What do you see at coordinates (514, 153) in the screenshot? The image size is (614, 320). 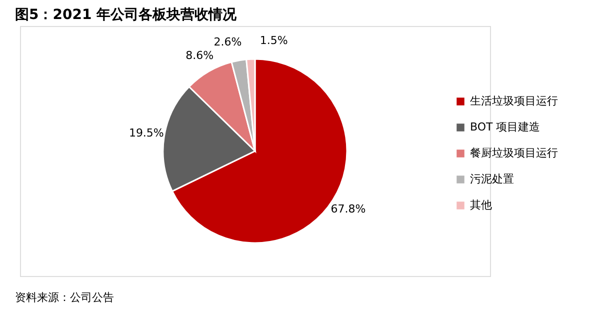 I see `legend-label: 餐厨垃圾项目运行` at bounding box center [514, 153].